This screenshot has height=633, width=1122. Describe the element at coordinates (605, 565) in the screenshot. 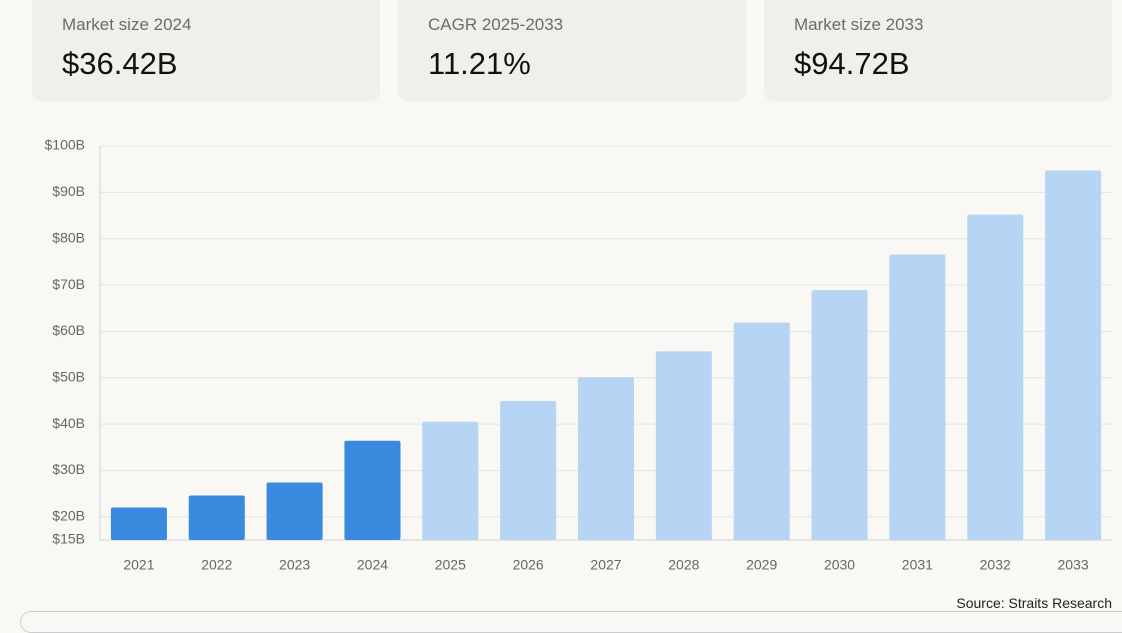

I see `x-tick-label: 2027` at that location.